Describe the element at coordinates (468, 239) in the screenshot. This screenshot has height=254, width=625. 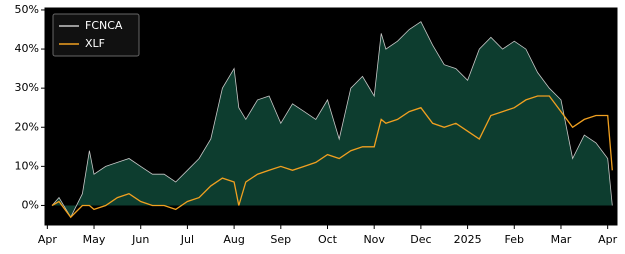
I see `x-tick-label: 2025` at that location.